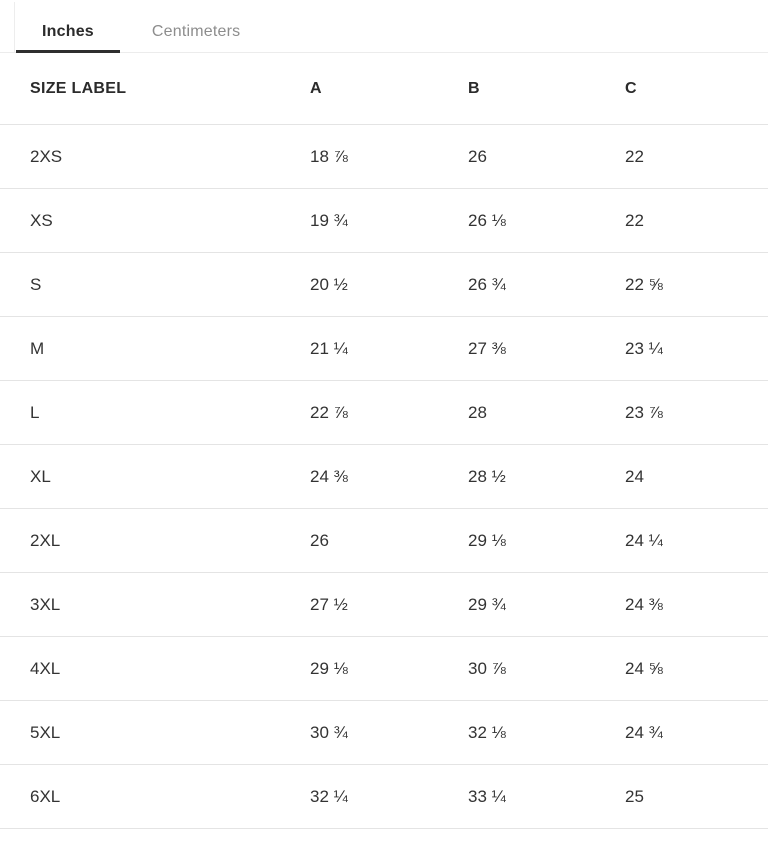 The width and height of the screenshot is (768, 842). I want to click on measurement-a-cell: 30 ¾, so click(329, 732).